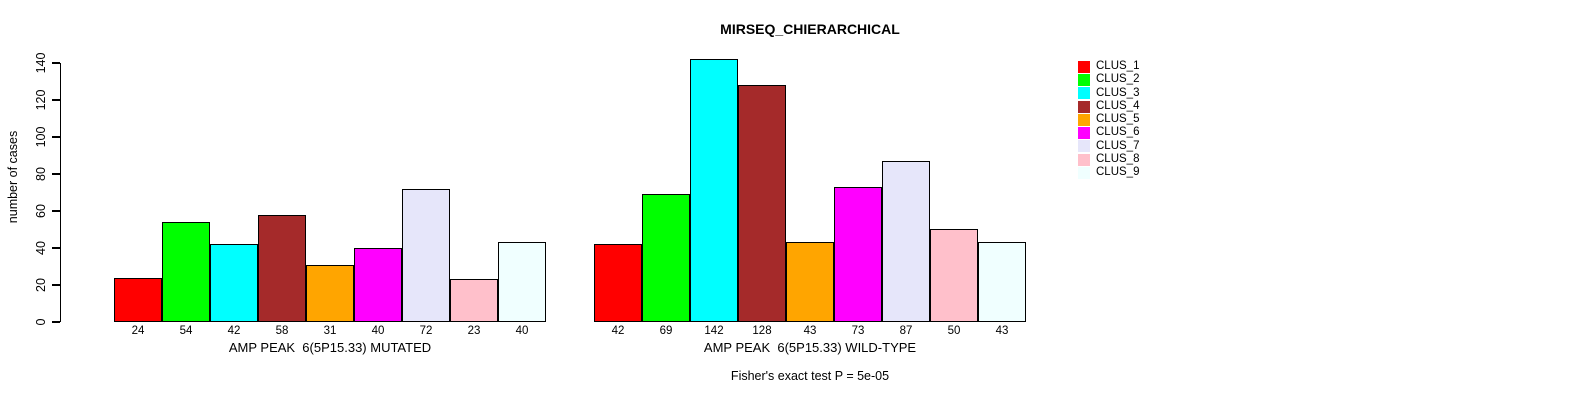 This screenshot has width=1590, height=400. I want to click on legend-item: CLUS_9, so click(1109, 173).